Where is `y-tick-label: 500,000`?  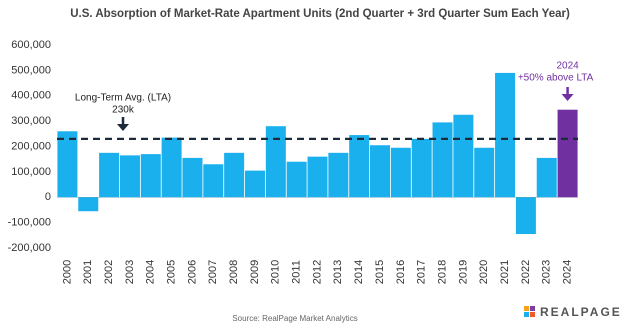
y-tick-label: 500,000 is located at coordinates (31, 70).